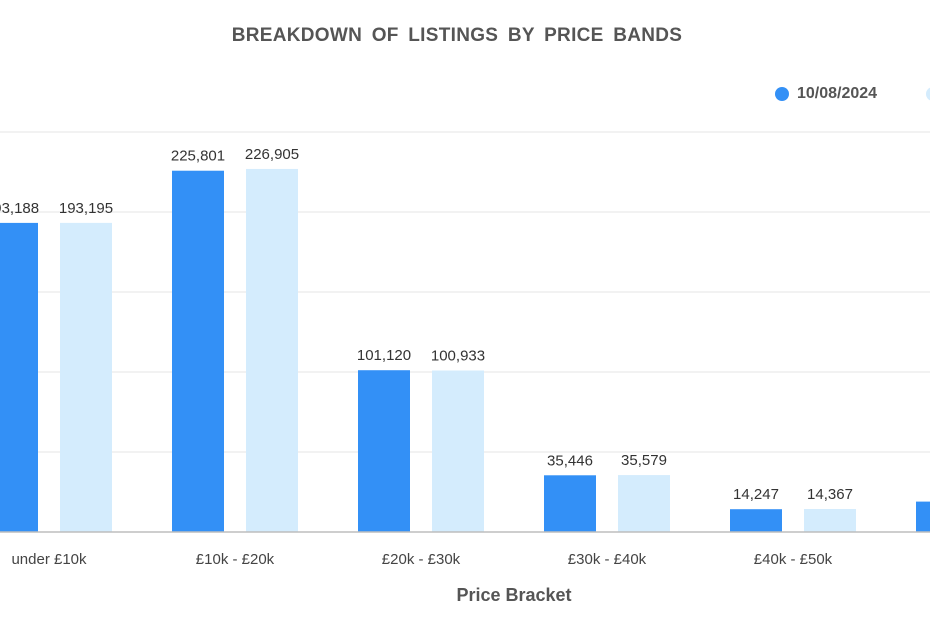  What do you see at coordinates (793, 559) in the screenshot?
I see `x-tick-label: £40k - £50k` at bounding box center [793, 559].